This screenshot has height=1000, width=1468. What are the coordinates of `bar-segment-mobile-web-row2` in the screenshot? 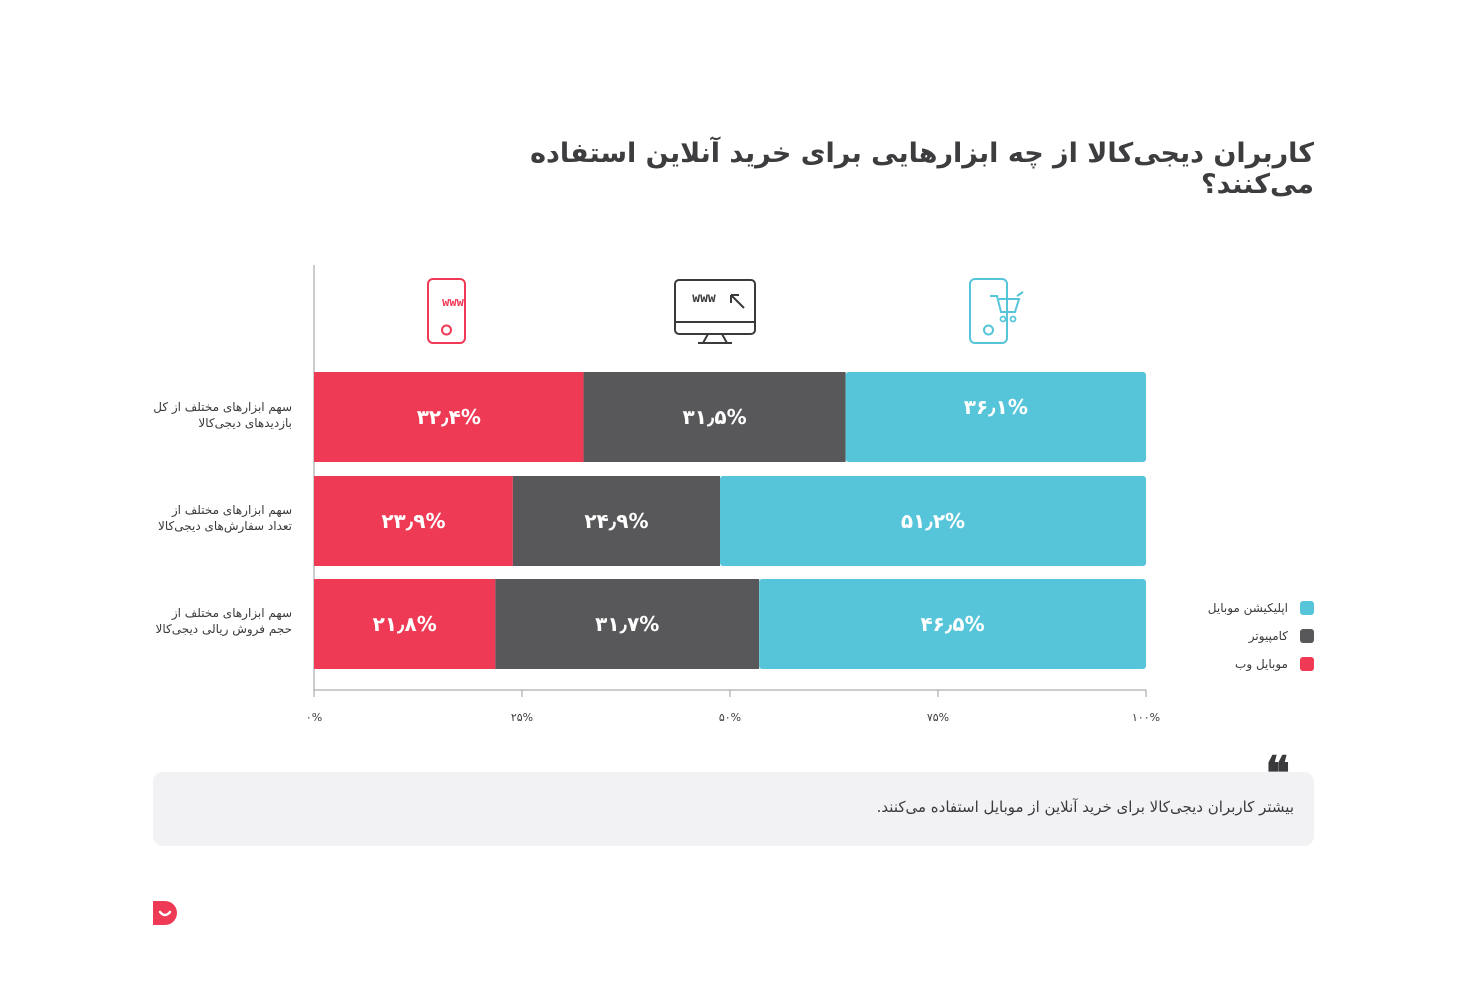 It's located at (413, 521).